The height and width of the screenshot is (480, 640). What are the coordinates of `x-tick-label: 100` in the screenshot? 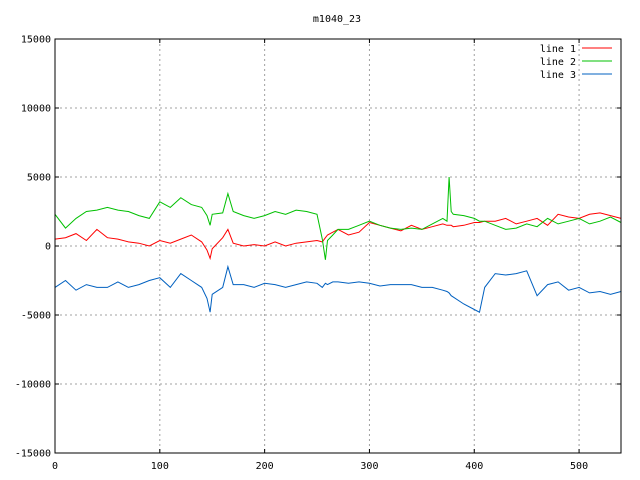 It's located at (160, 466).